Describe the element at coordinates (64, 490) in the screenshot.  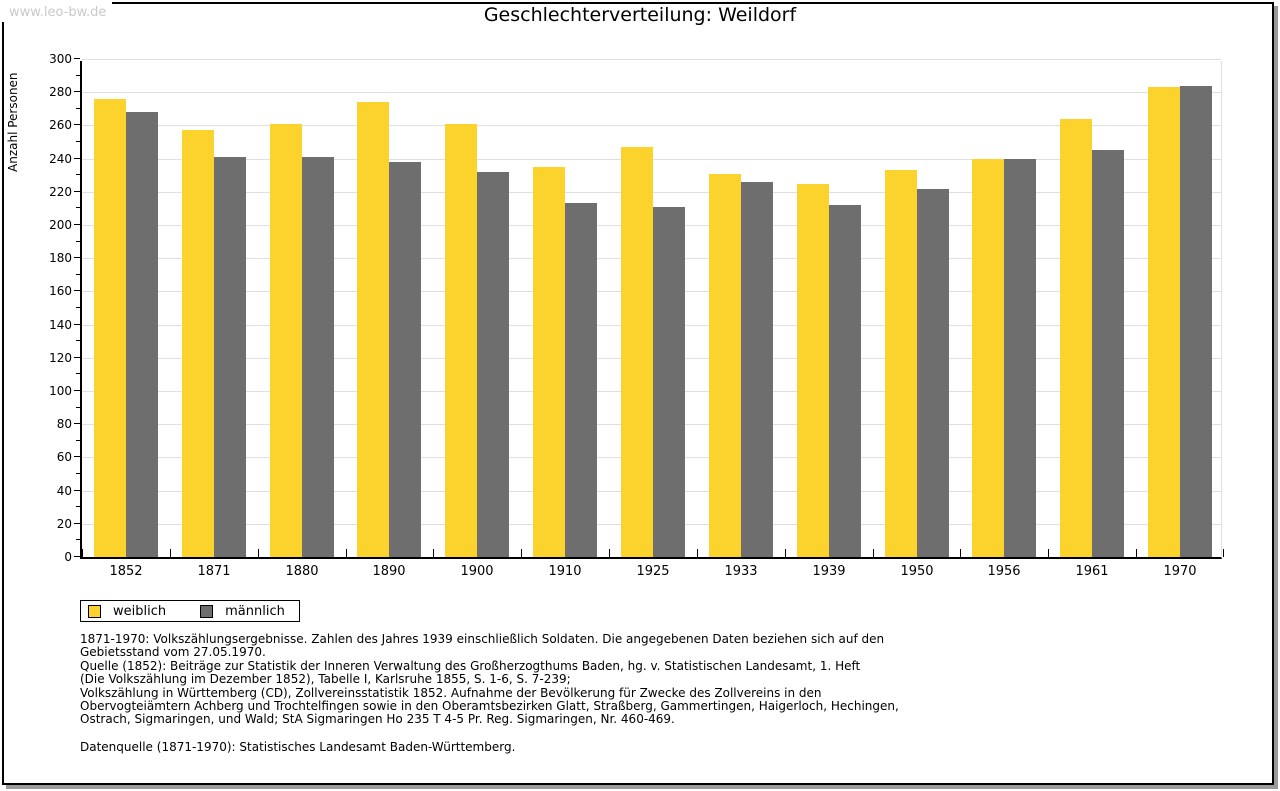
I see `y-tick-label-40: 40` at that location.